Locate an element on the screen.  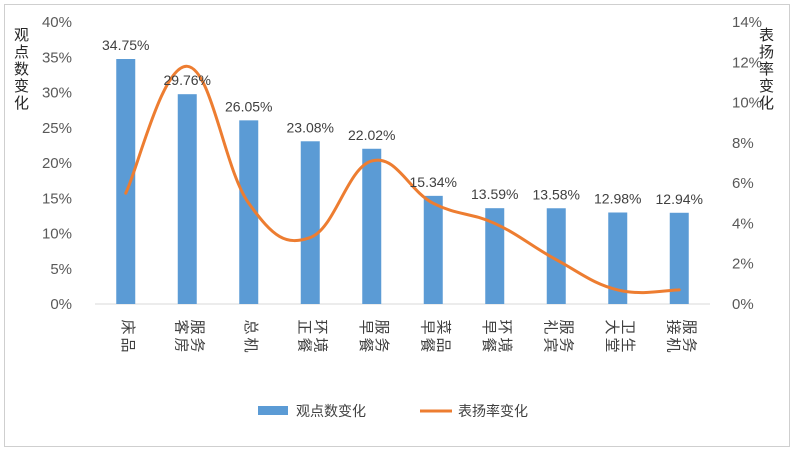
category-label-char: 大 is located at coordinates (612, 326).